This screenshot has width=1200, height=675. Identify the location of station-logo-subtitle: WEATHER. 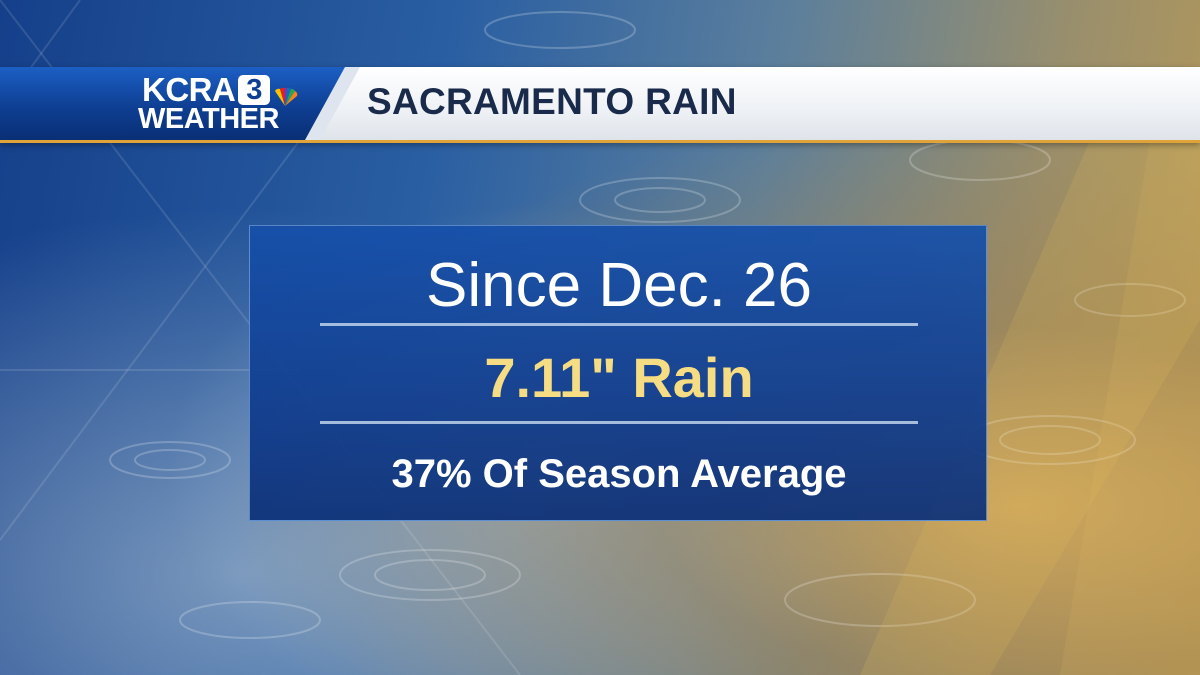
(208, 119).